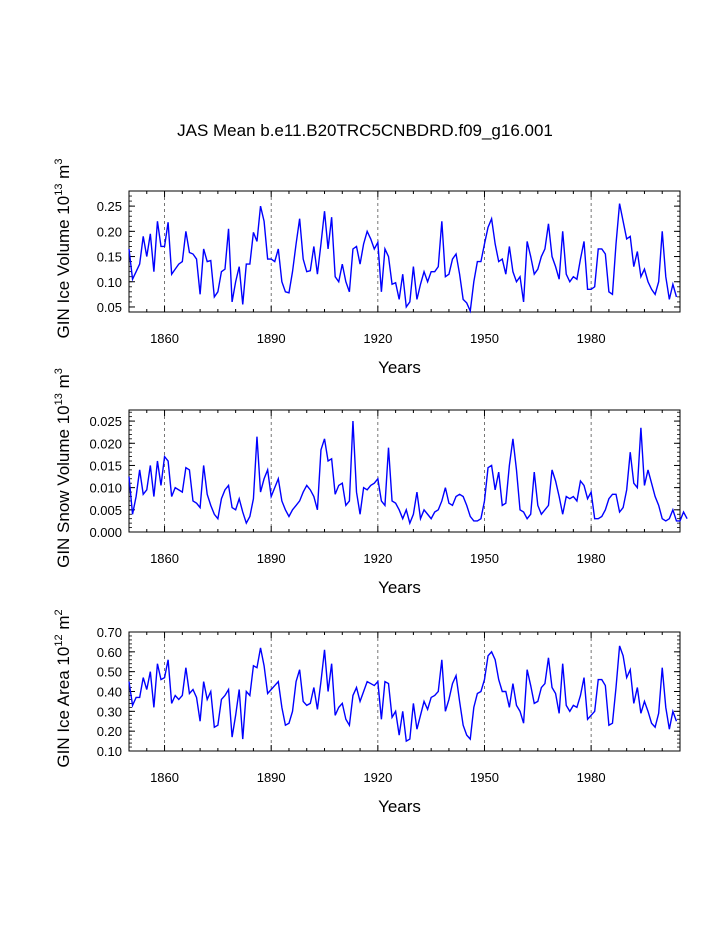 The height and width of the screenshot is (935, 723). What do you see at coordinates (105, 510) in the screenshot?
I see `y-tick-label: 0.005` at bounding box center [105, 510].